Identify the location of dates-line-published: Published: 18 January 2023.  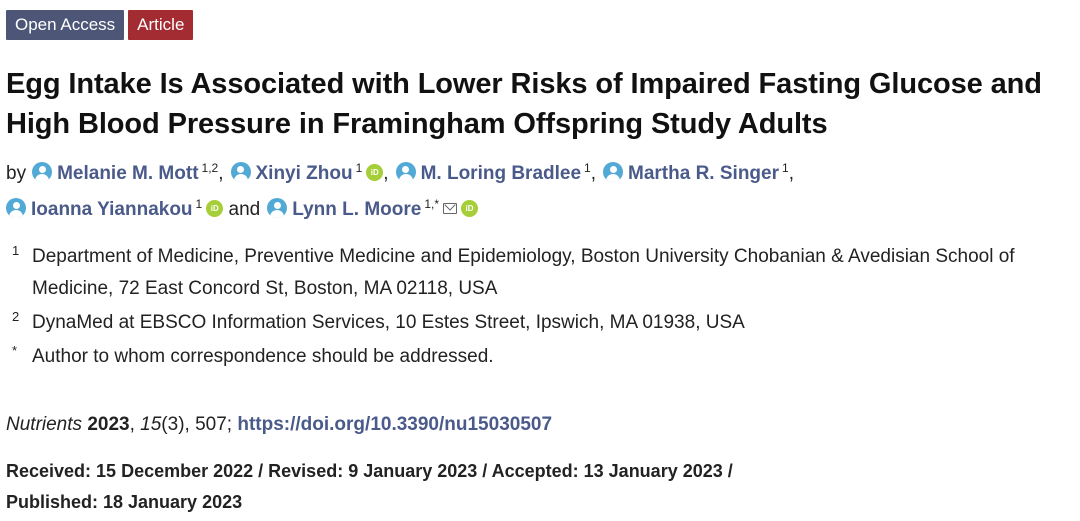
(124, 502).